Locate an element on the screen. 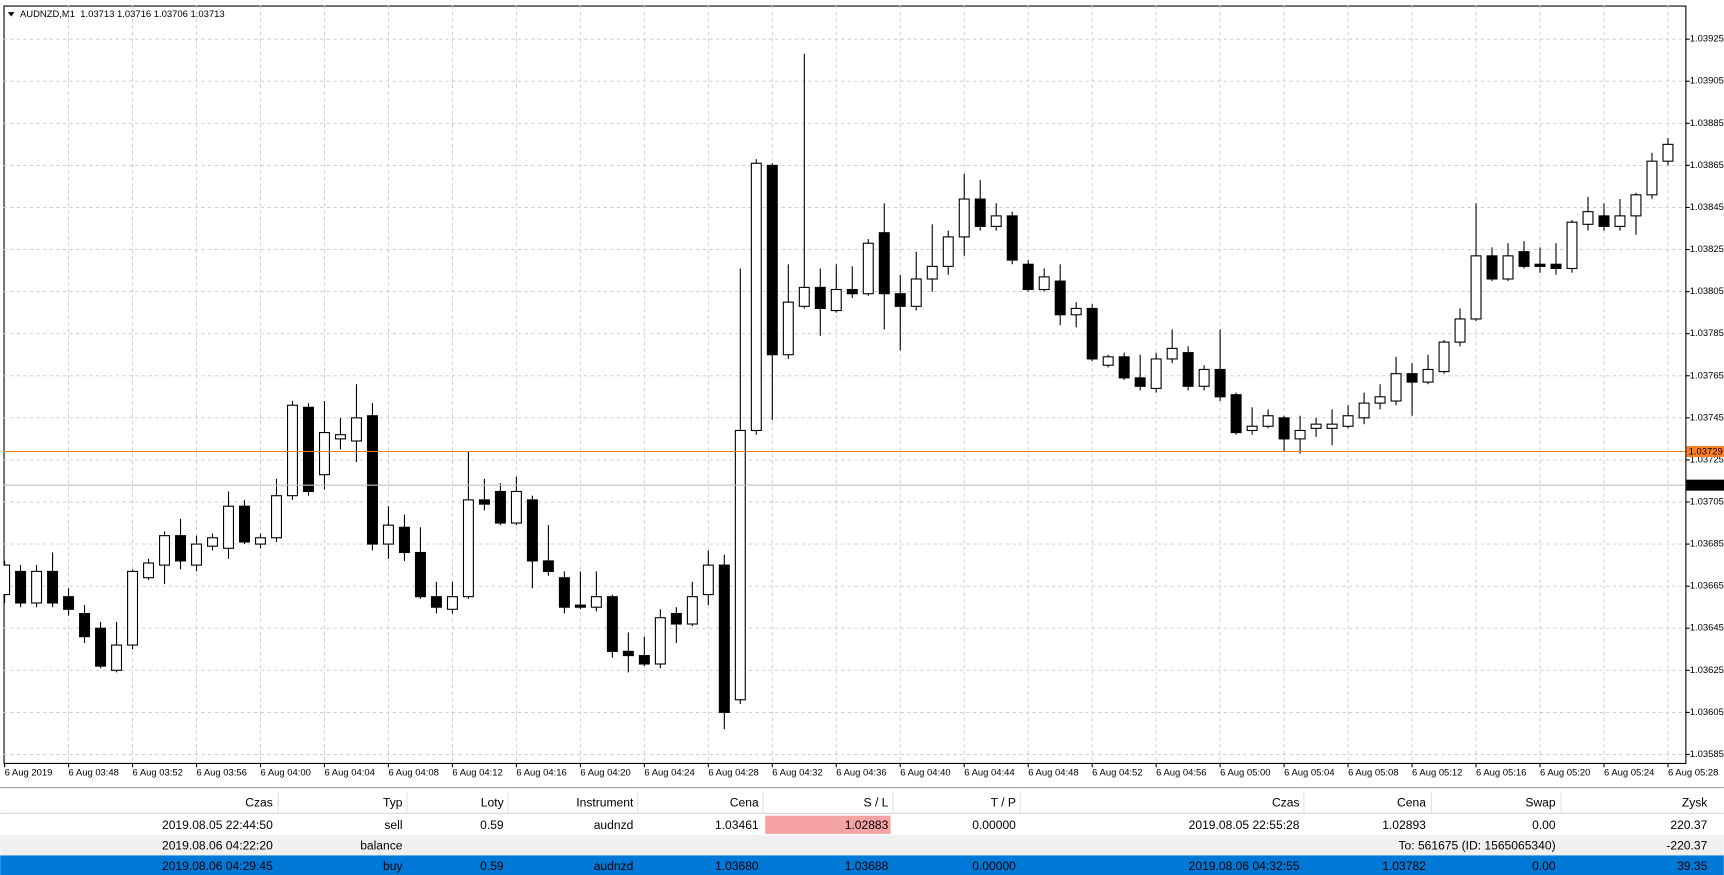 The width and height of the screenshot is (1724, 875). table-cell: 2019.08.05 22:44:50 is located at coordinates (217, 825).